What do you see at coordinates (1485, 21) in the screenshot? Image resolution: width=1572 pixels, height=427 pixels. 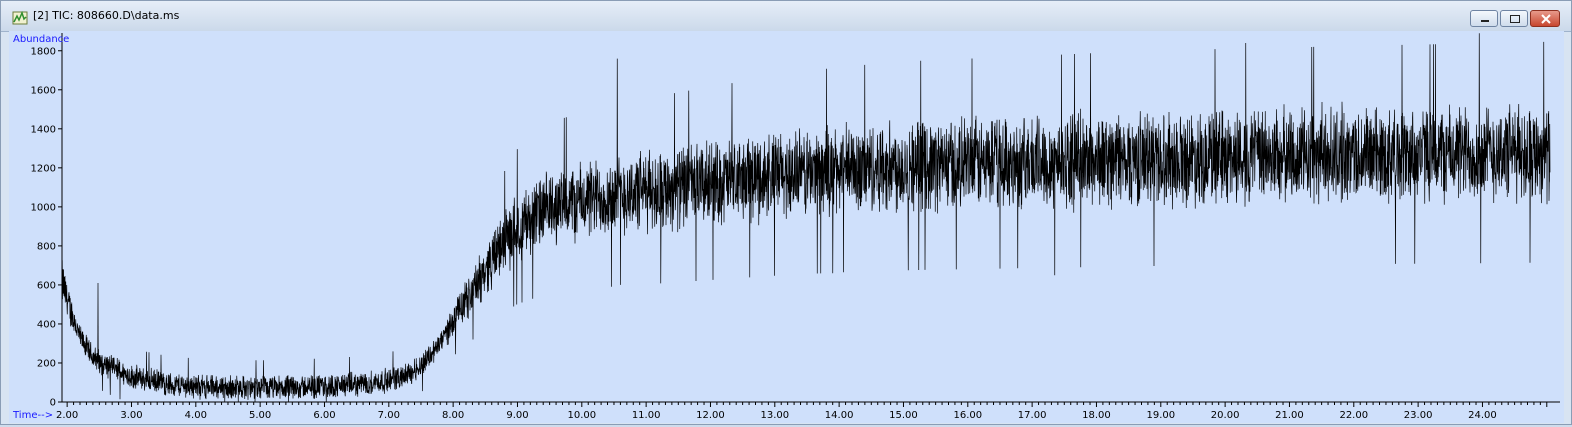 I see `minimize-icon` at bounding box center [1485, 21].